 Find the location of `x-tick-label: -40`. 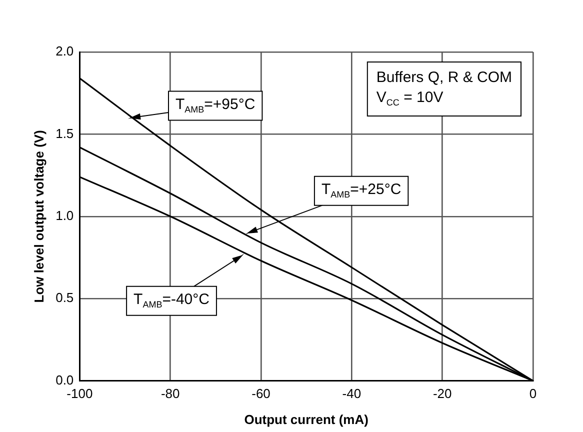

x-tick-label: -40 is located at coordinates (352, 394).